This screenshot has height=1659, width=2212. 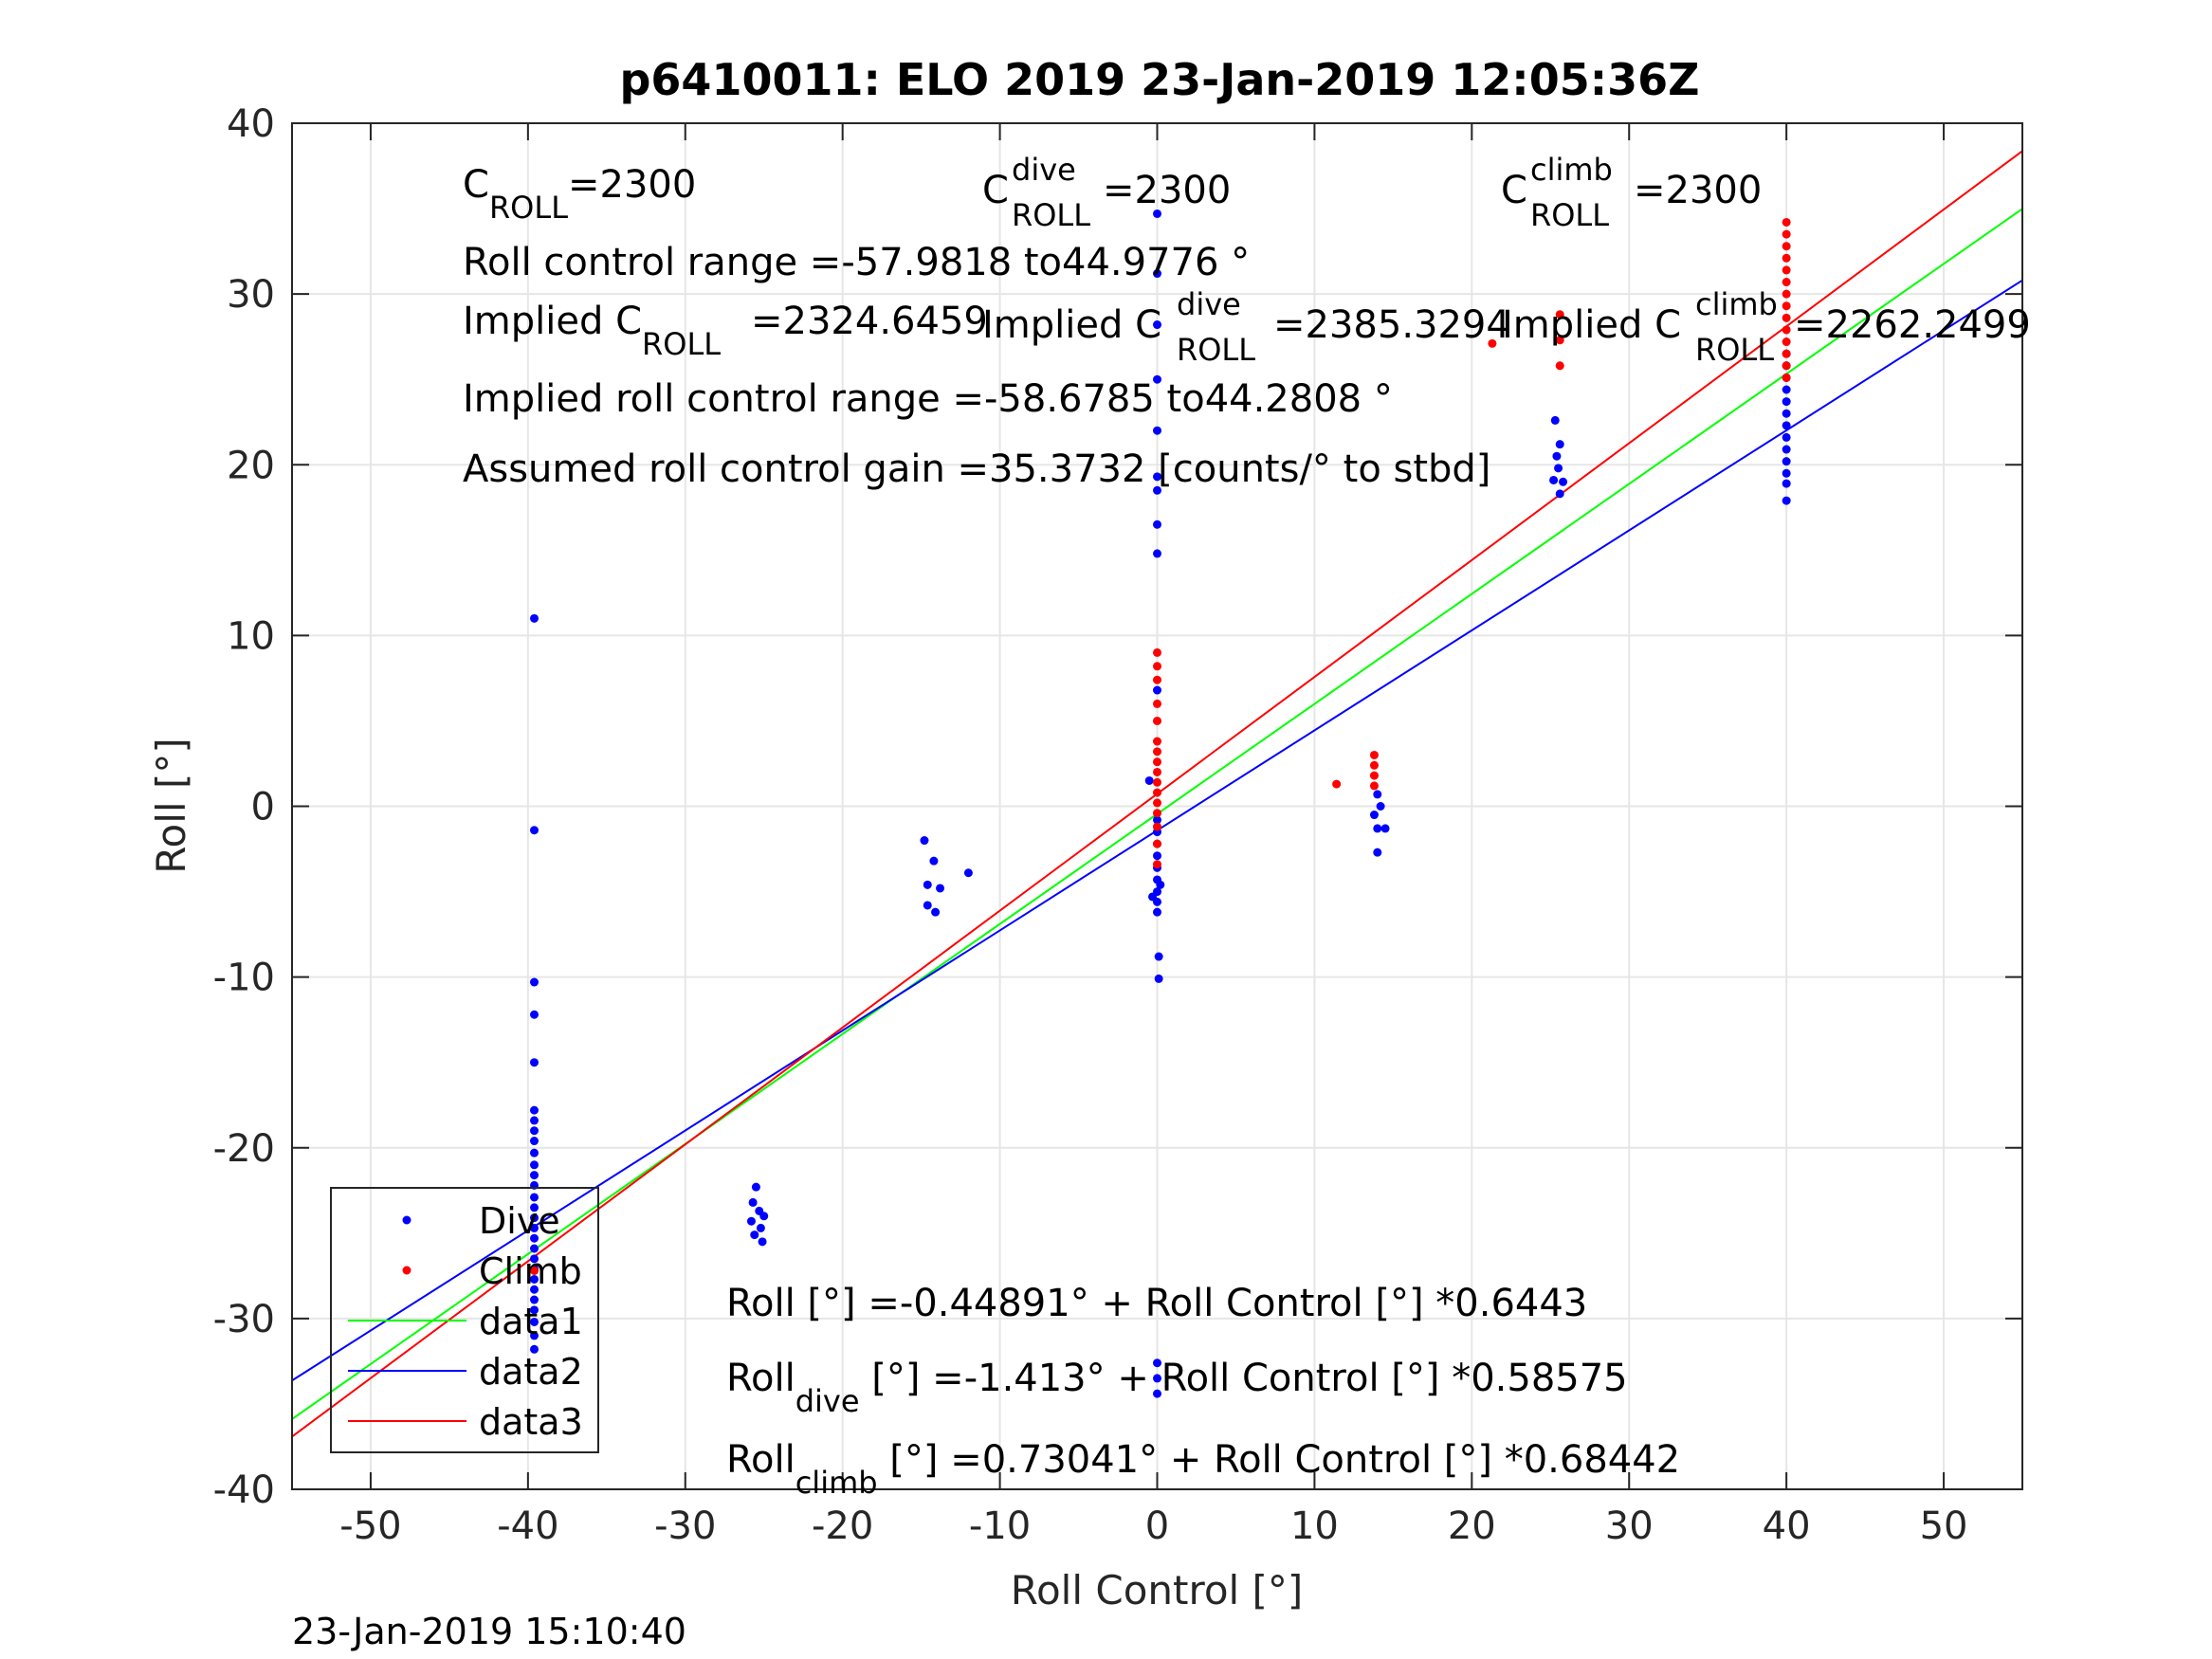 I want to click on legend-label-data1: data1, so click(x=531, y=1321).